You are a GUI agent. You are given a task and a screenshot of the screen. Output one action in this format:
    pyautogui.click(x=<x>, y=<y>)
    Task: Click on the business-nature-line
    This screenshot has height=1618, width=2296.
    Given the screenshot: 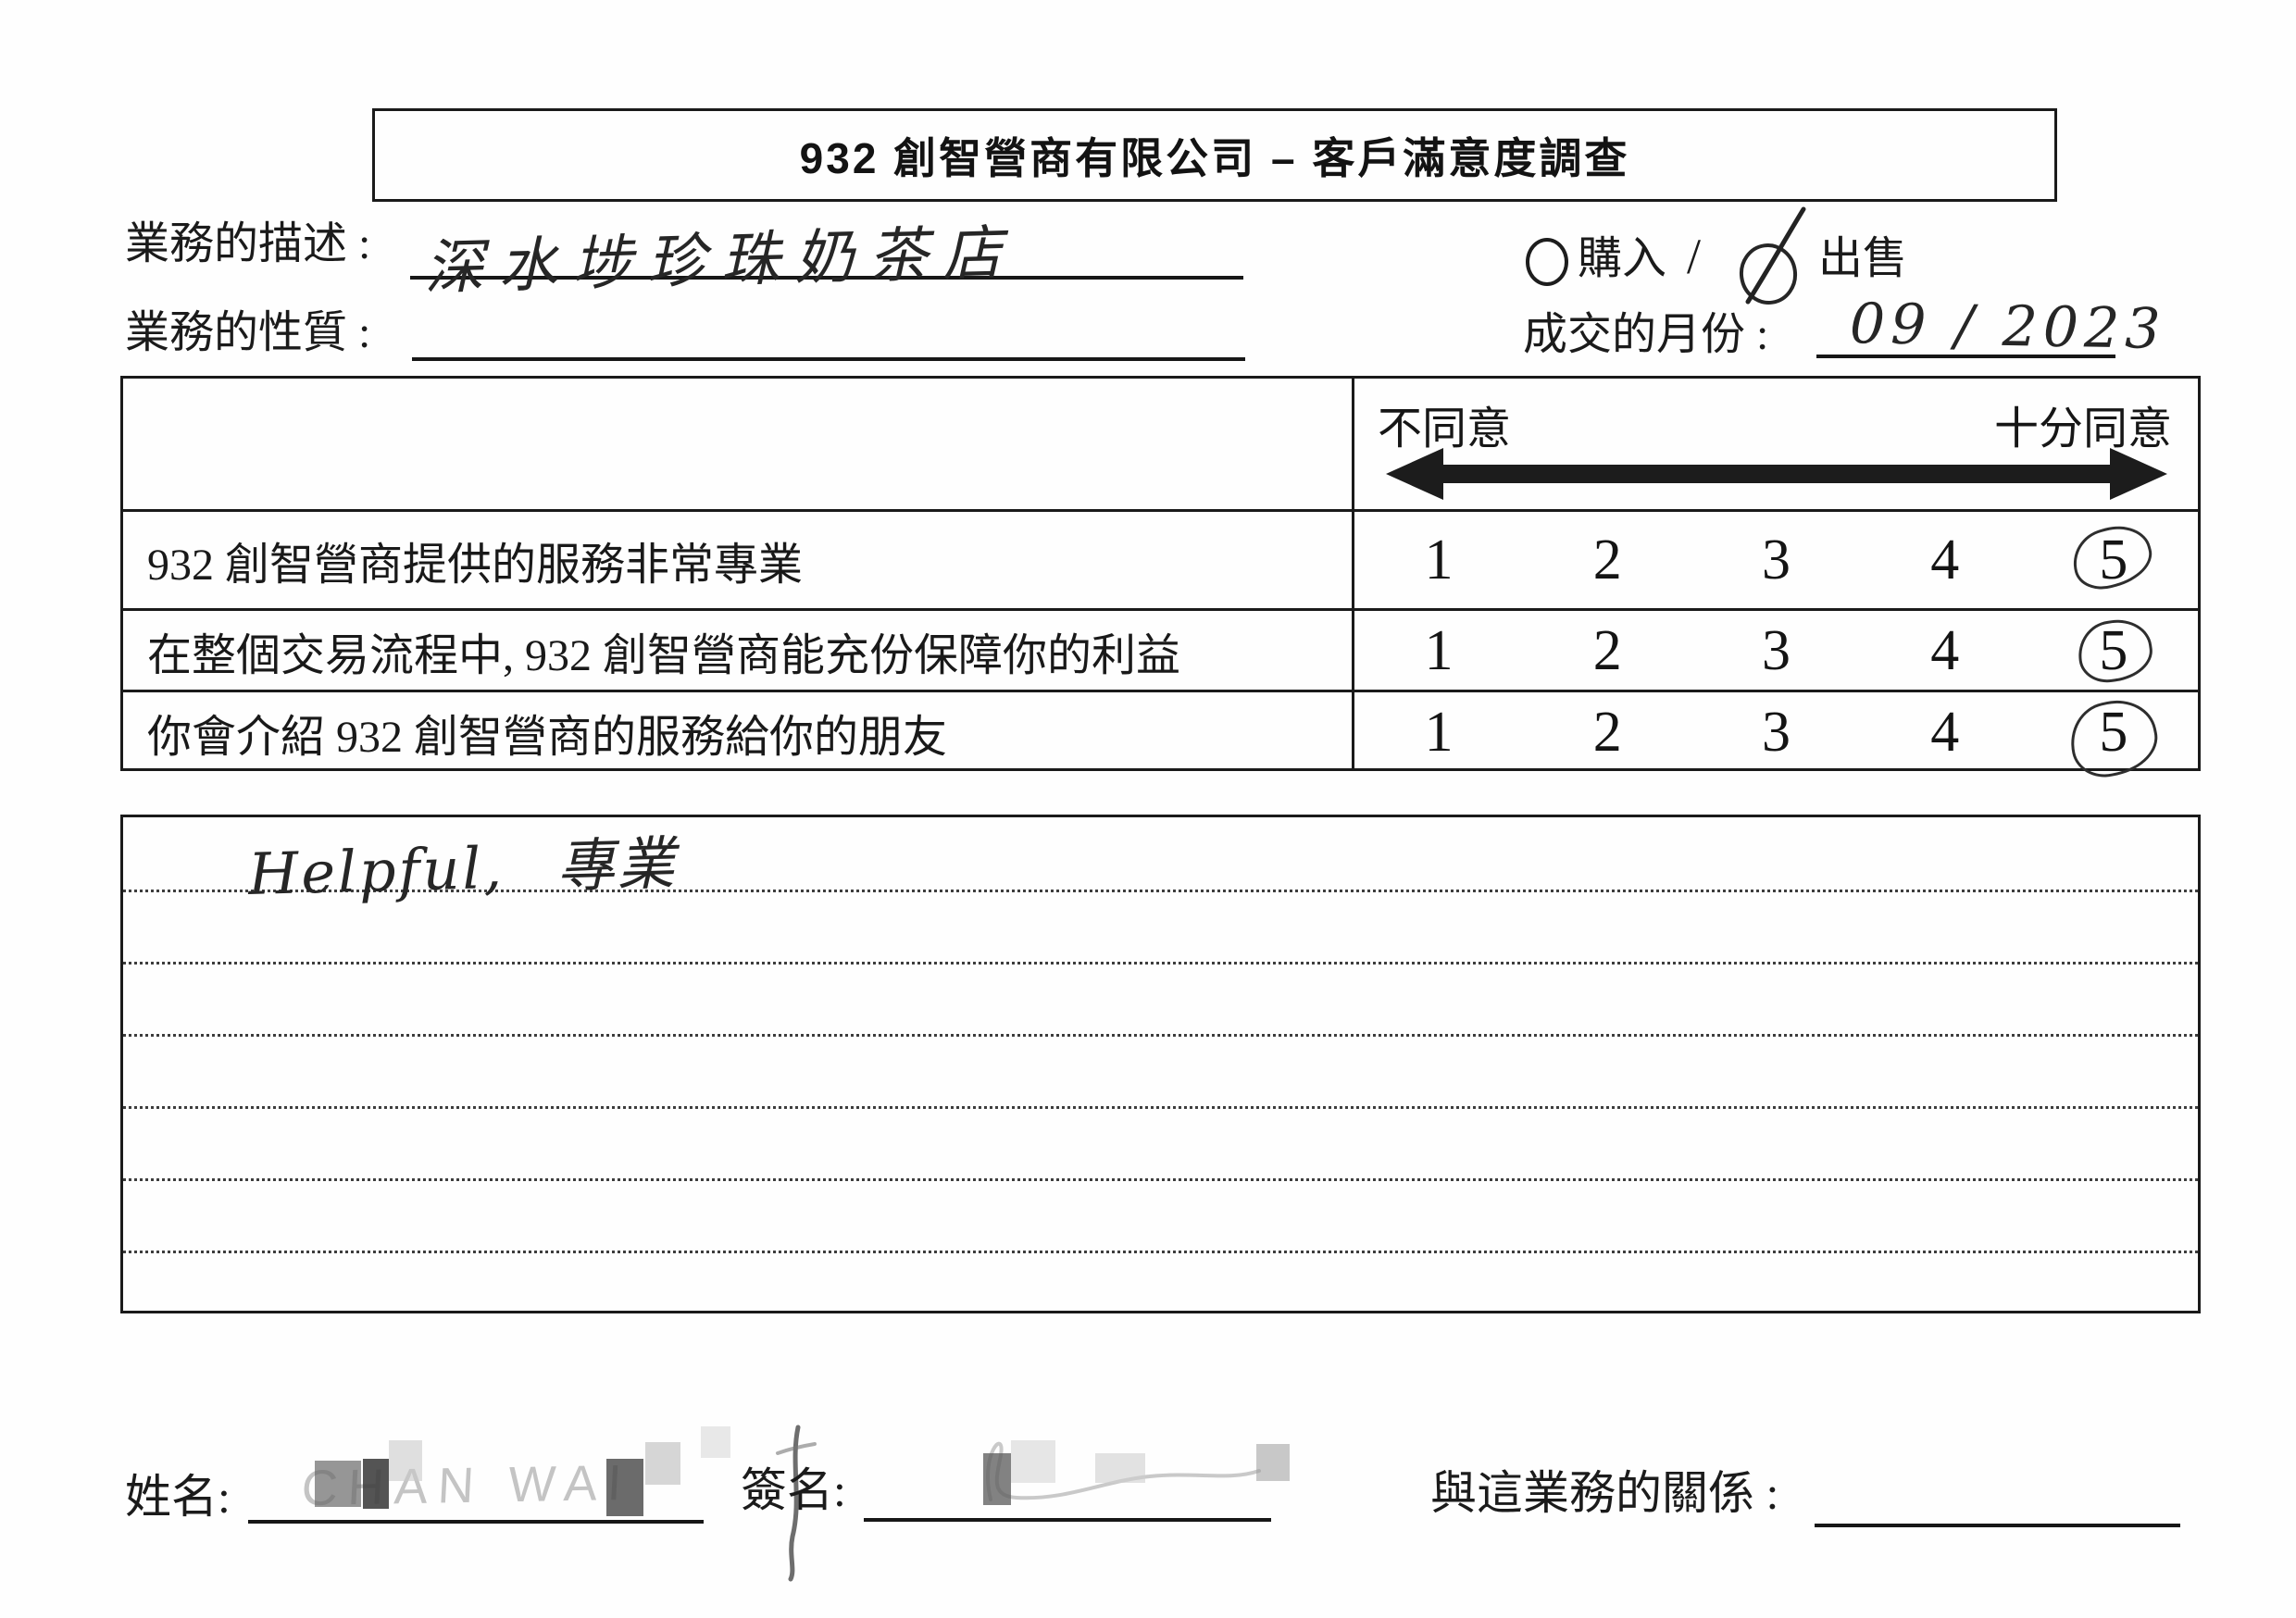 What is the action you would take?
    pyautogui.click(x=828, y=359)
    